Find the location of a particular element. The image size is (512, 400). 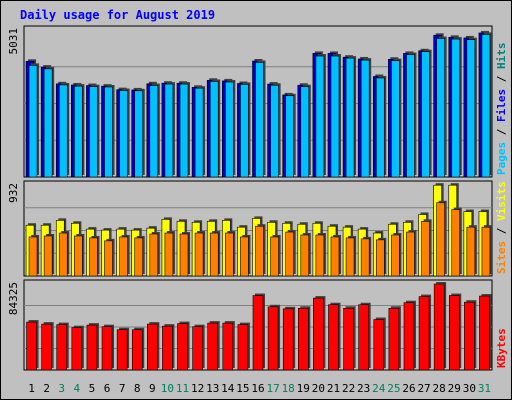

label-part-pages: Pages is located at coordinates (501, 158).